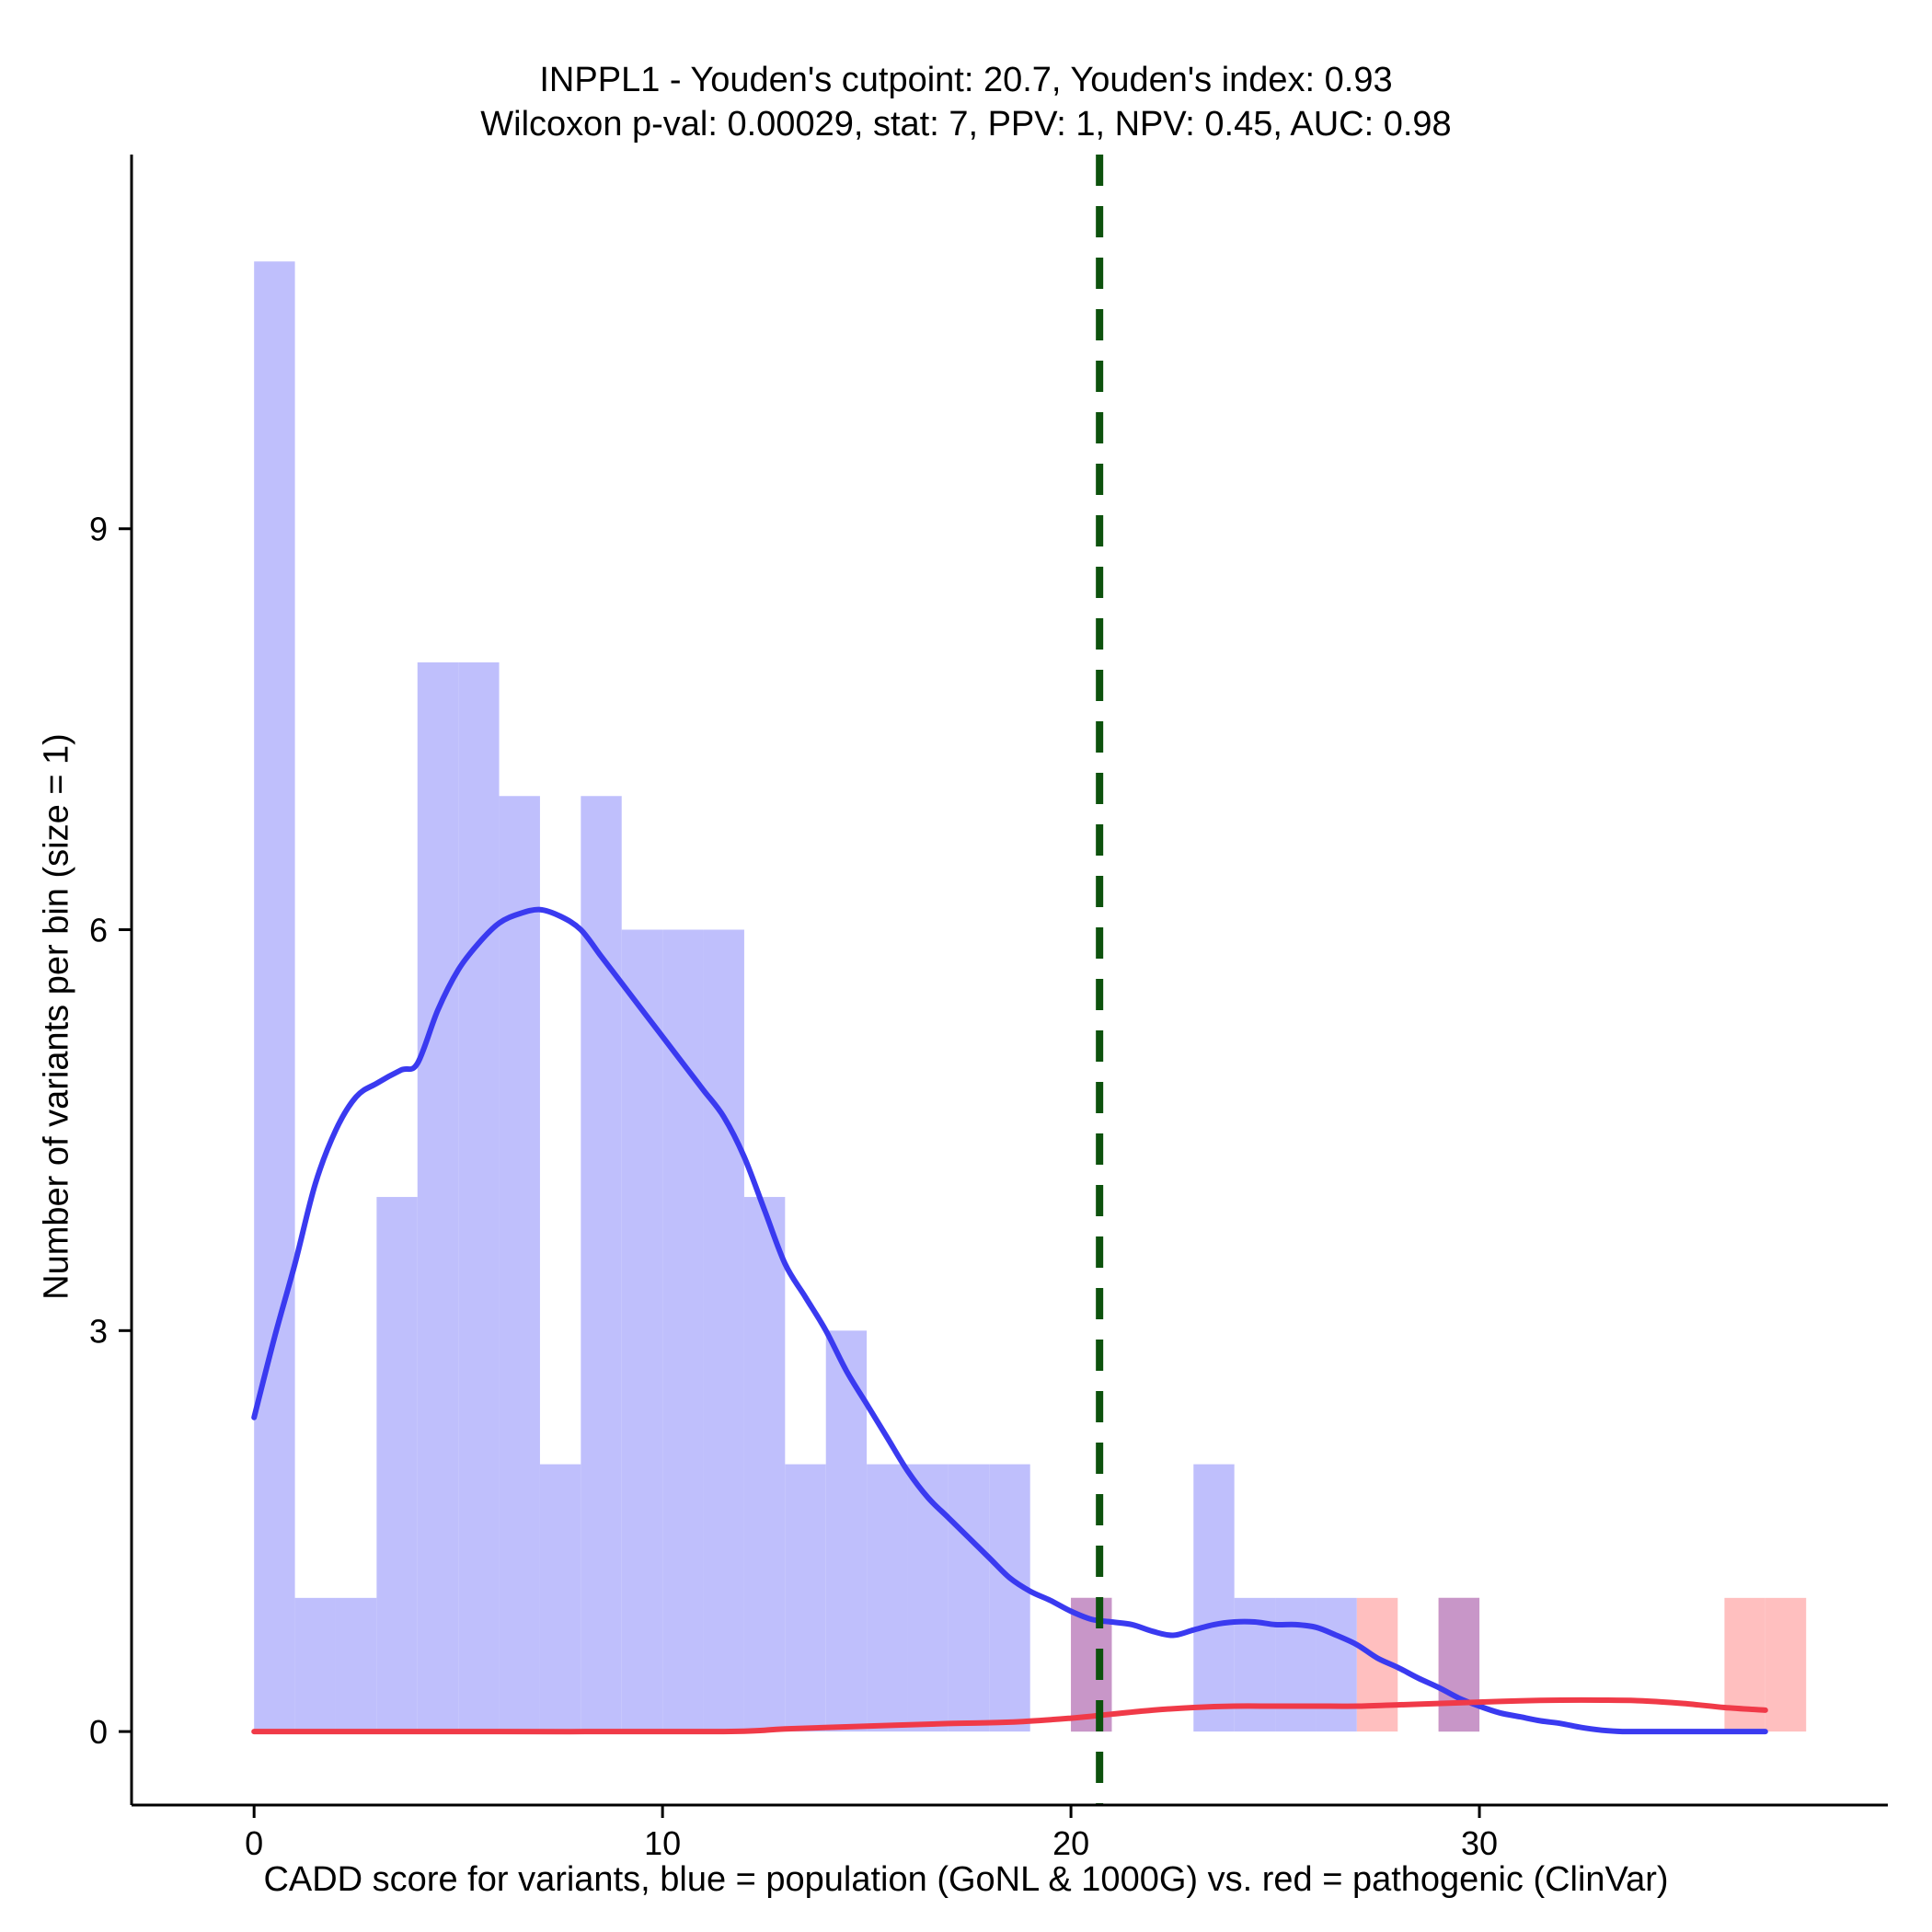 The height and width of the screenshot is (1932, 1932). Describe the element at coordinates (98, 930) in the screenshot. I see `y-tick-label: 6` at that location.